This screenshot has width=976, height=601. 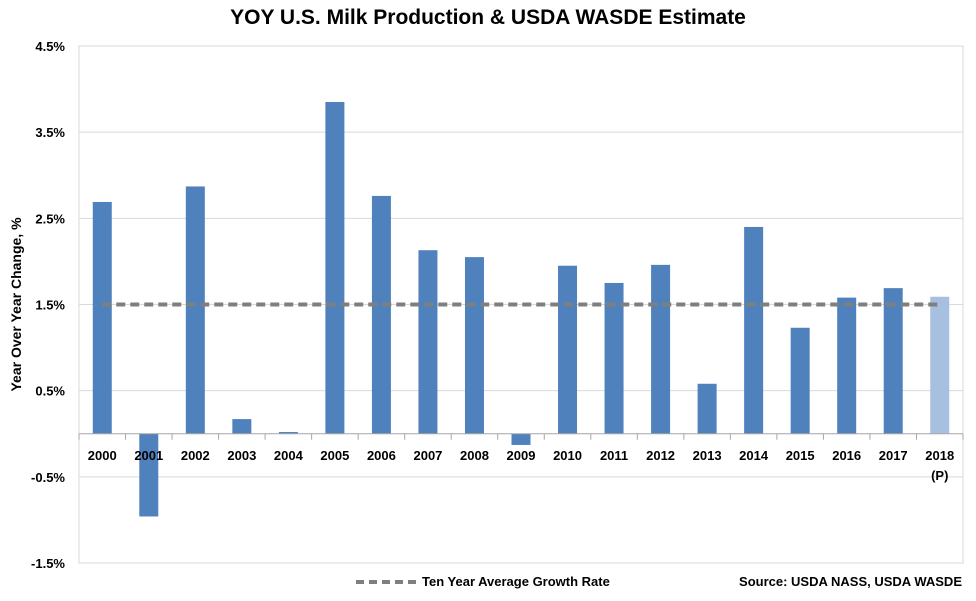 What do you see at coordinates (148, 455) in the screenshot?
I see `x-tick-label: 2001` at bounding box center [148, 455].